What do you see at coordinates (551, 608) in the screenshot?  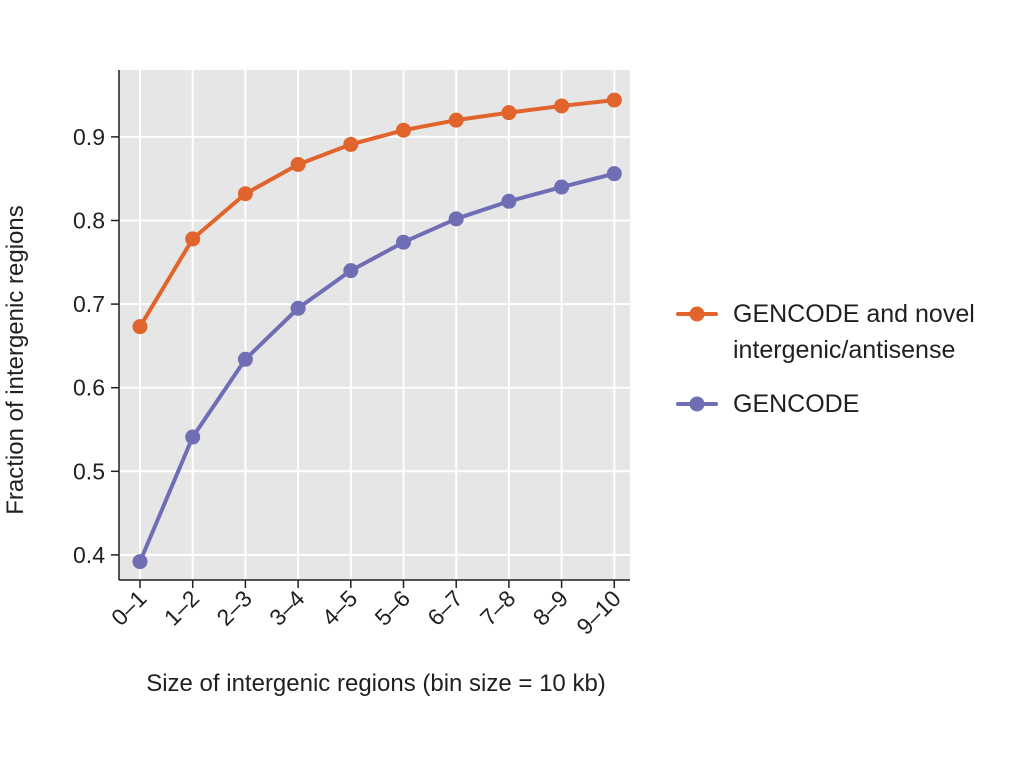 I see `x-tick-label: 8–9` at bounding box center [551, 608].